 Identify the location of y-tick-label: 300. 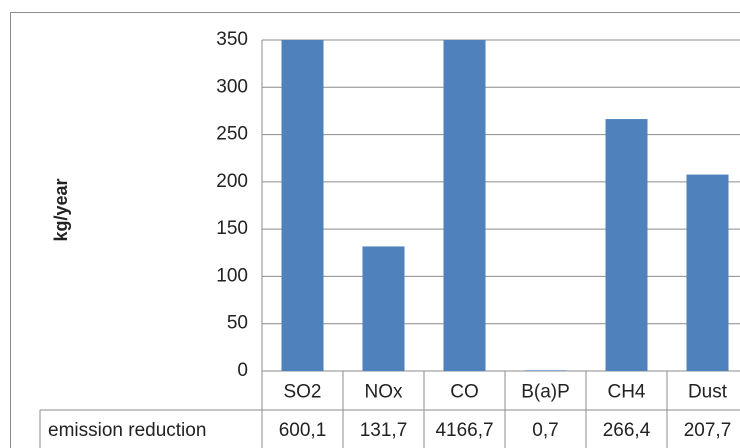
(232, 86).